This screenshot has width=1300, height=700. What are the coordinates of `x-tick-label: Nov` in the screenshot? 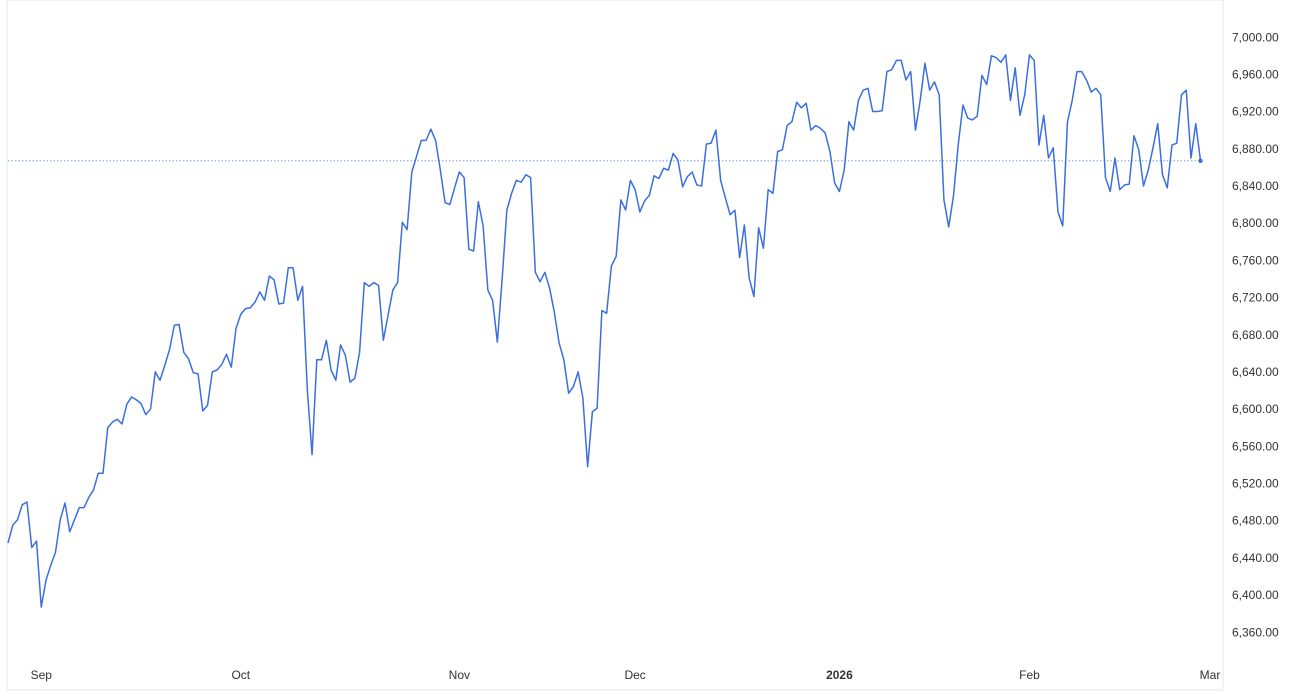 It's located at (459, 675).